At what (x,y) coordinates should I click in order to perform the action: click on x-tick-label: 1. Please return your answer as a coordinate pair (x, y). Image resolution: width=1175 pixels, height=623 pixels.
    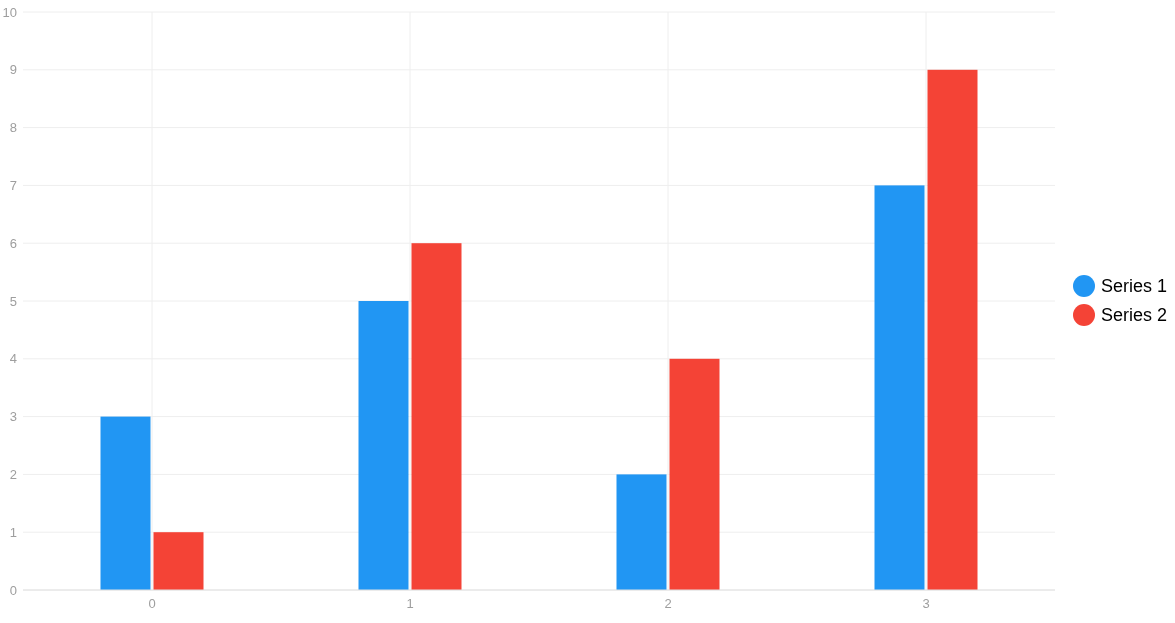
    Looking at the image, I should click on (410, 603).